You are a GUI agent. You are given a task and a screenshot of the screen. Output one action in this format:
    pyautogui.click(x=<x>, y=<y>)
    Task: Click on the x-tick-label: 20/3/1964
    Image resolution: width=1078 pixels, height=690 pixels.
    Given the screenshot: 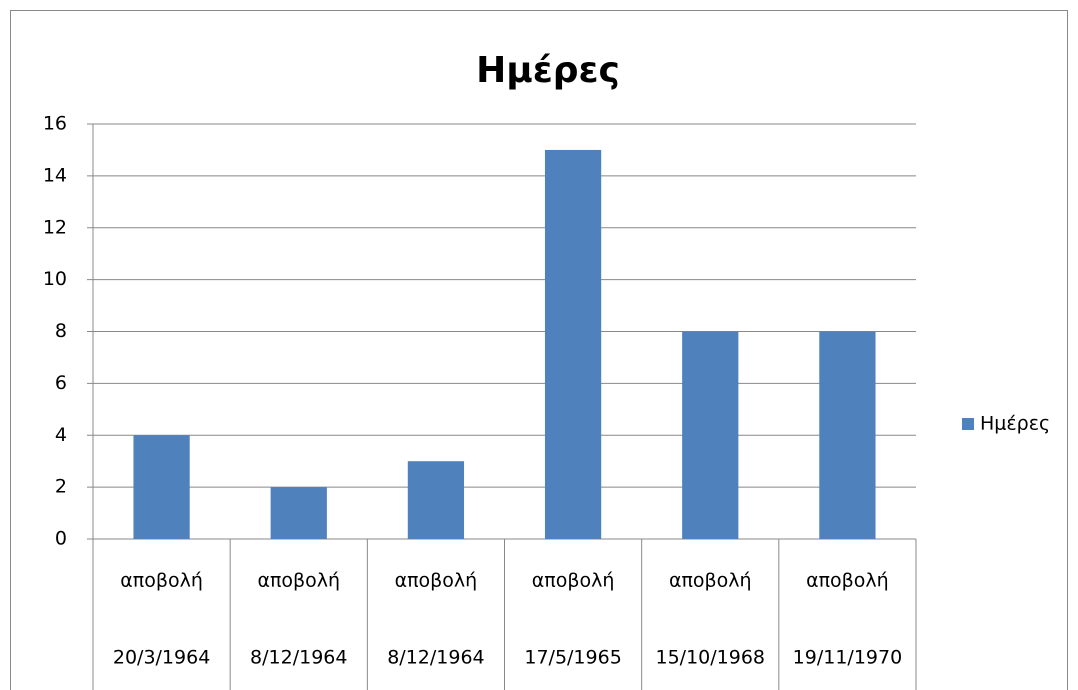 What is the action you would take?
    pyautogui.click(x=161, y=658)
    